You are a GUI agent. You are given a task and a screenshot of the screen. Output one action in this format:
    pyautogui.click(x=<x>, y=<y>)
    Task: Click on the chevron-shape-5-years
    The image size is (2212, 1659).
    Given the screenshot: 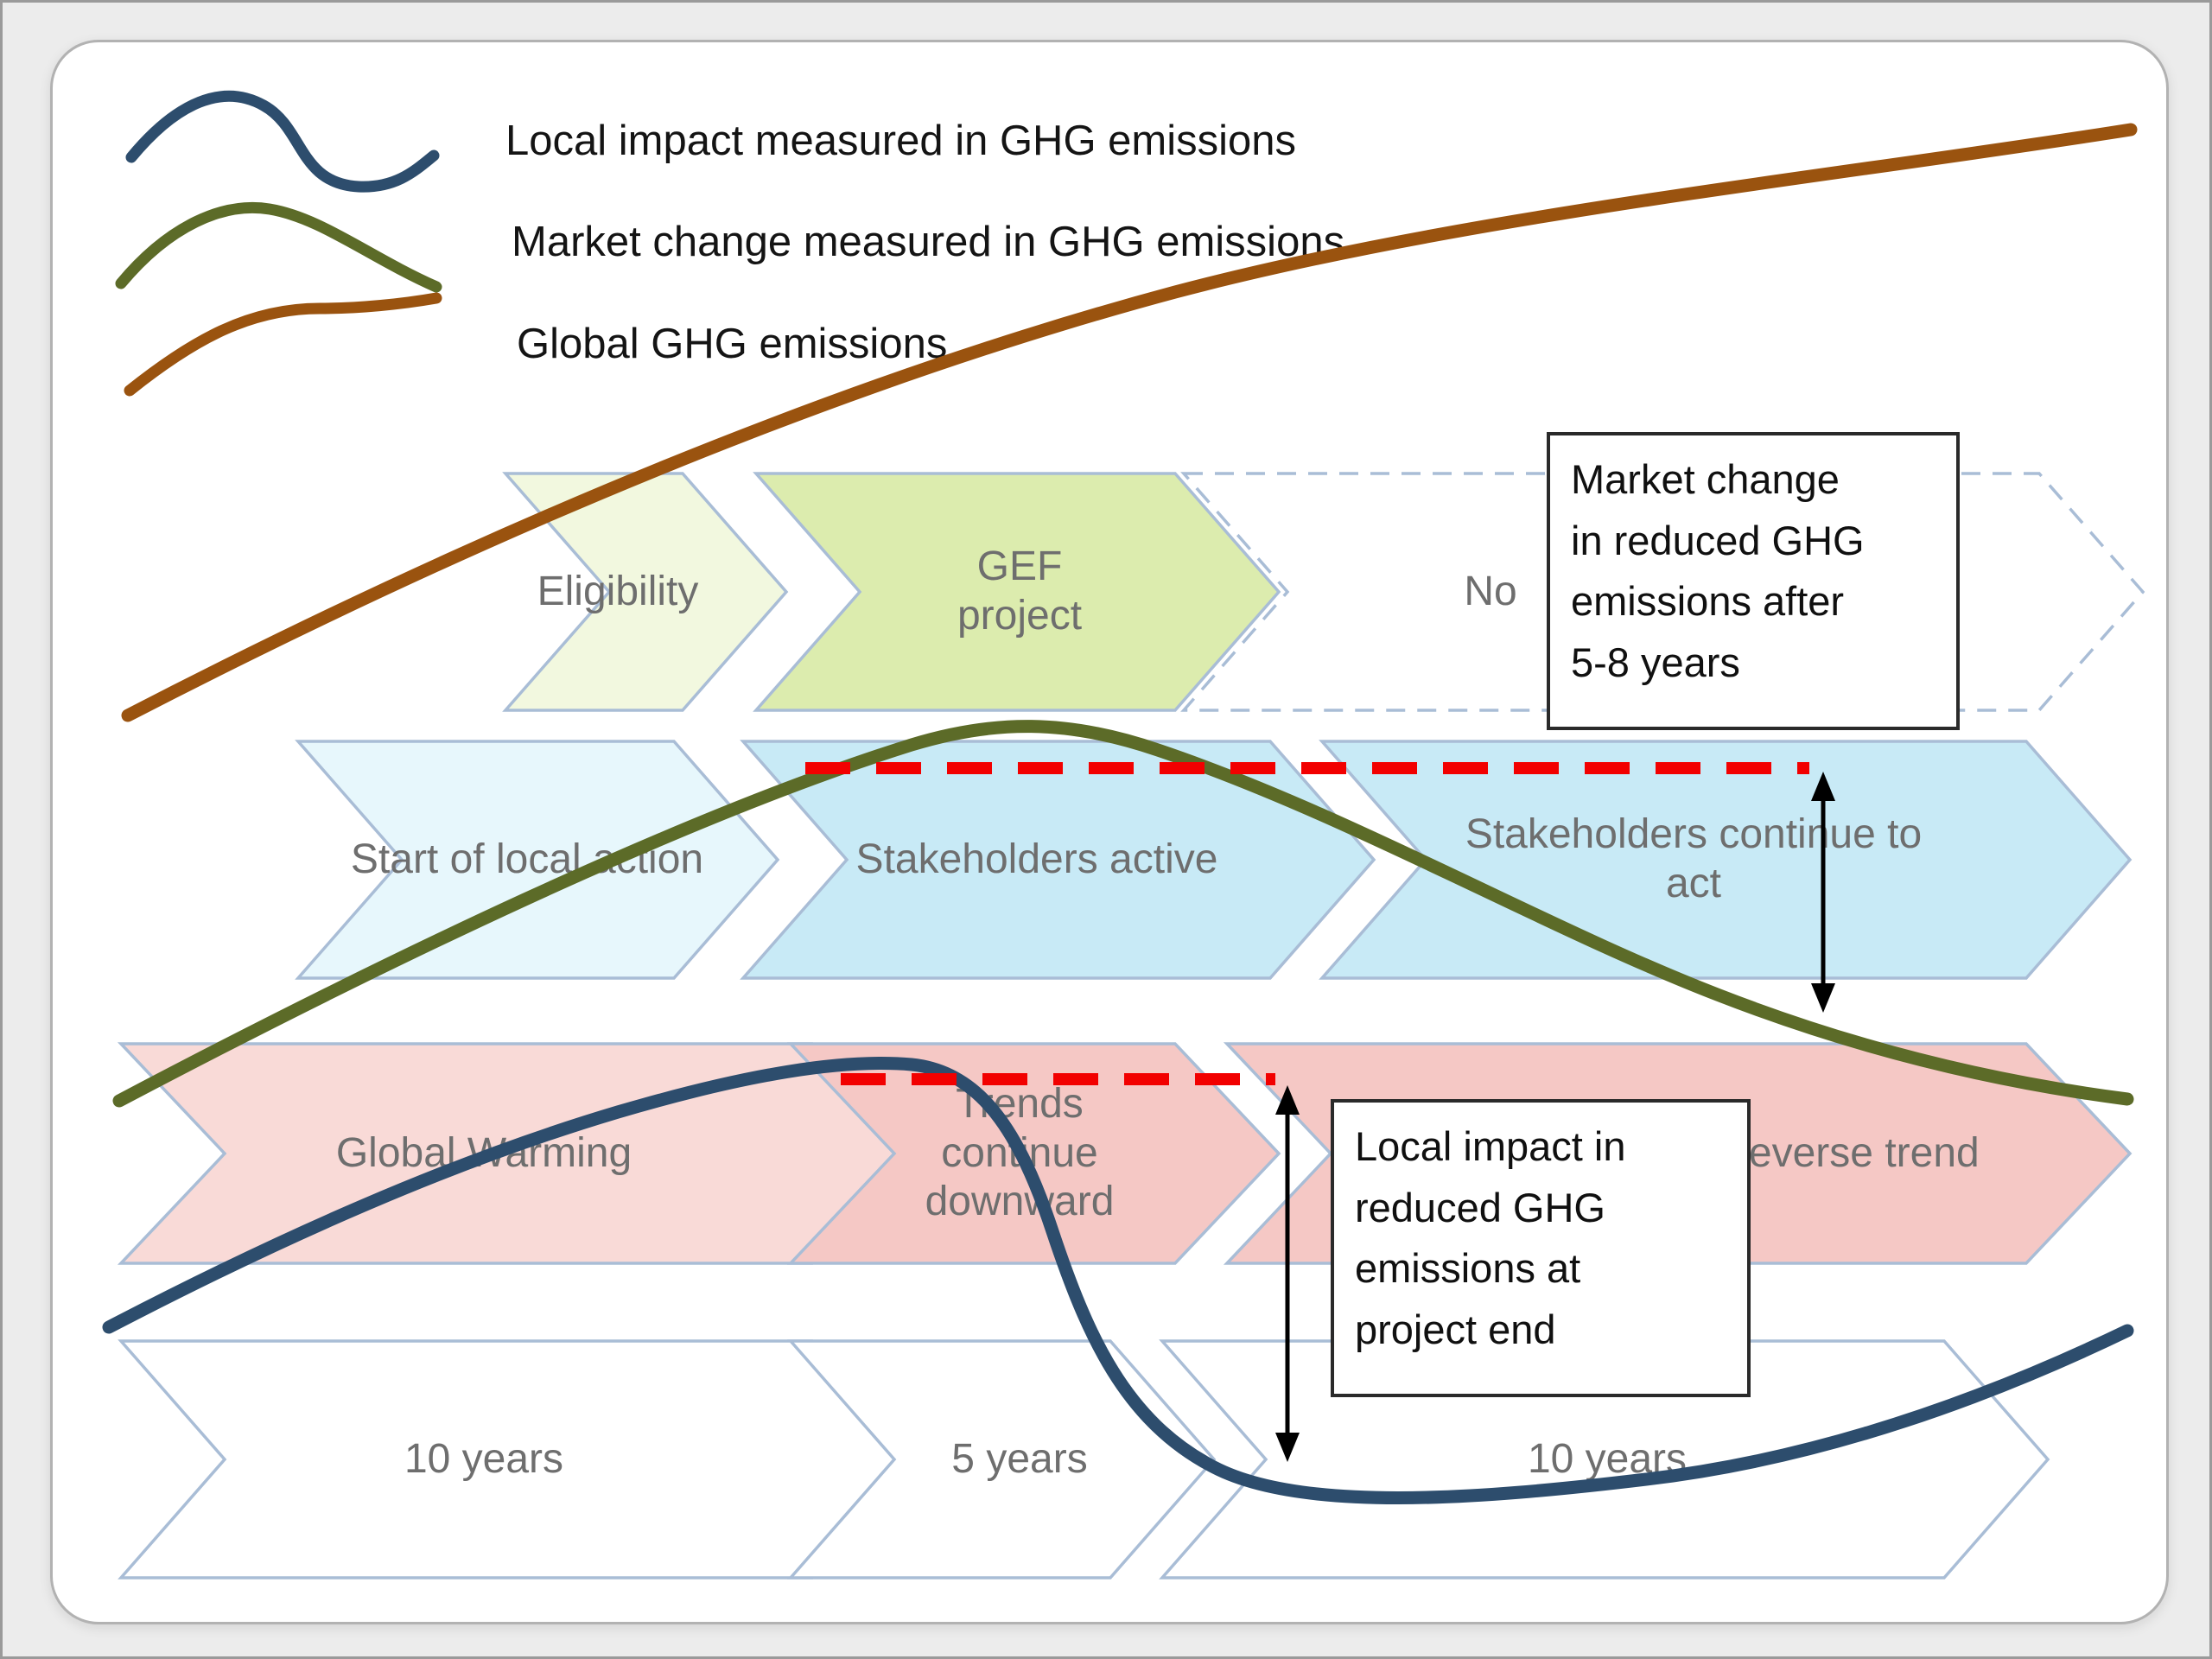 What is the action you would take?
    pyautogui.click(x=1002, y=1459)
    